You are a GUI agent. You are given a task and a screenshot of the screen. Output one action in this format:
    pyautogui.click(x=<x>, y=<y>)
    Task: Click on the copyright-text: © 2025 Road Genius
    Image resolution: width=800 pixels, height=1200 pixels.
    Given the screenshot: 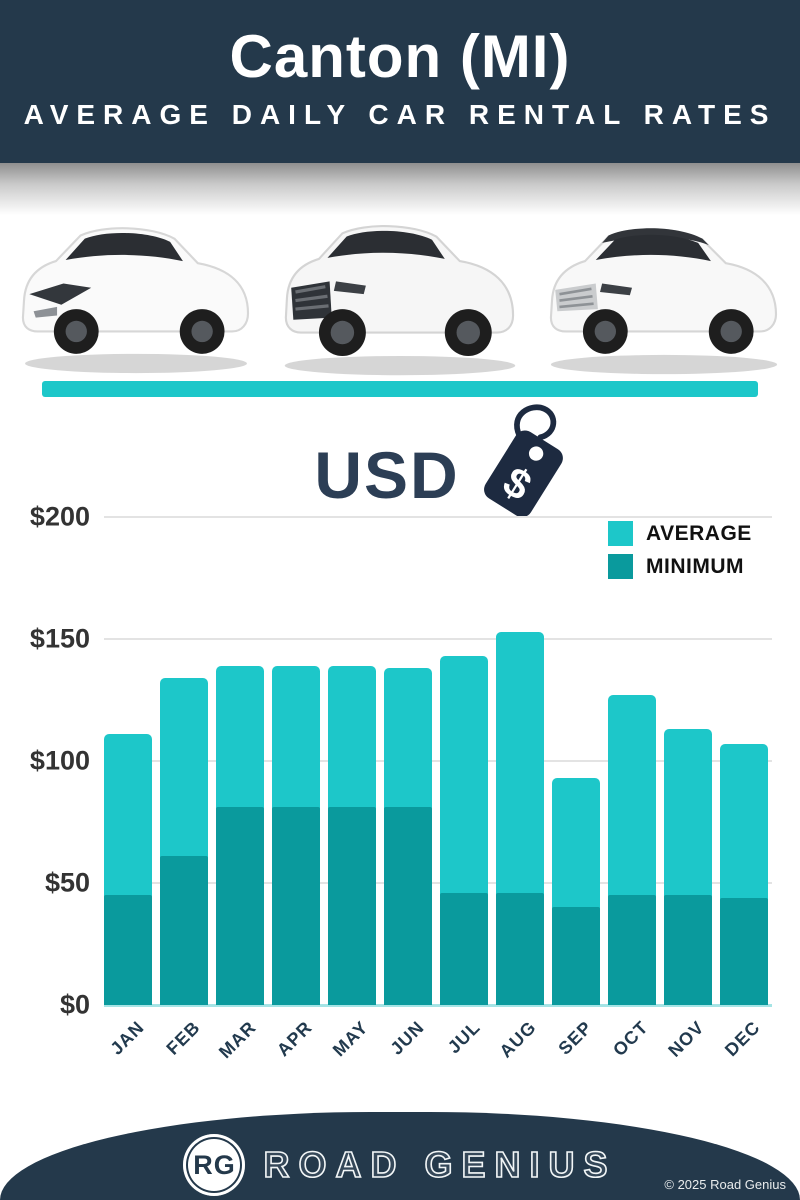 What is the action you would take?
    pyautogui.click(x=725, y=1184)
    